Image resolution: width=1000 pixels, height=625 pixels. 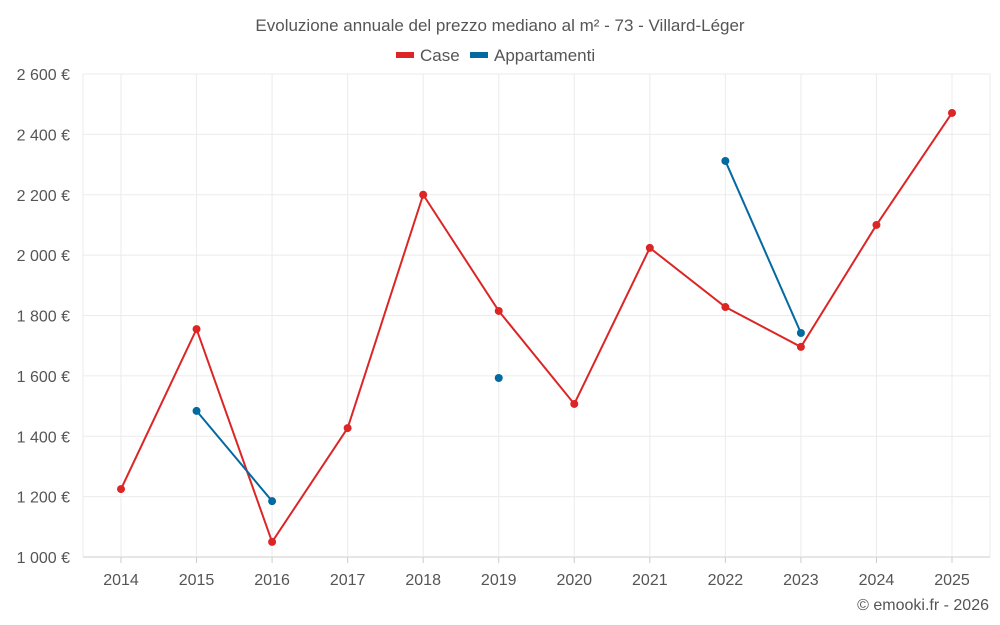 I want to click on legend-label: Case, so click(x=440, y=55).